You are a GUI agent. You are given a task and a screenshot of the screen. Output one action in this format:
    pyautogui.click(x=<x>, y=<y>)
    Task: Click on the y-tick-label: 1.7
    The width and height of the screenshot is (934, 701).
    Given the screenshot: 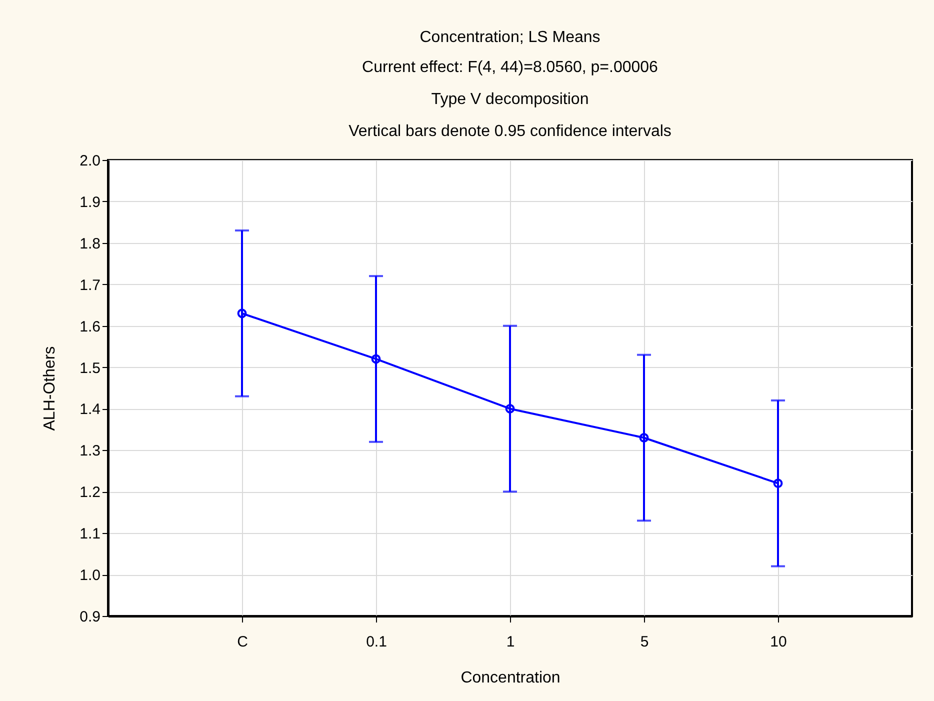 What is the action you would take?
    pyautogui.click(x=90, y=285)
    